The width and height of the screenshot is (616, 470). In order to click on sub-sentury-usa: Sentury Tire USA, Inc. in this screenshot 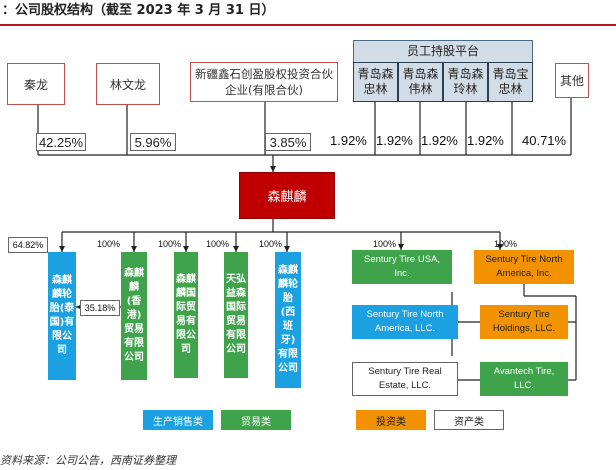, I will do `click(402, 267)`.